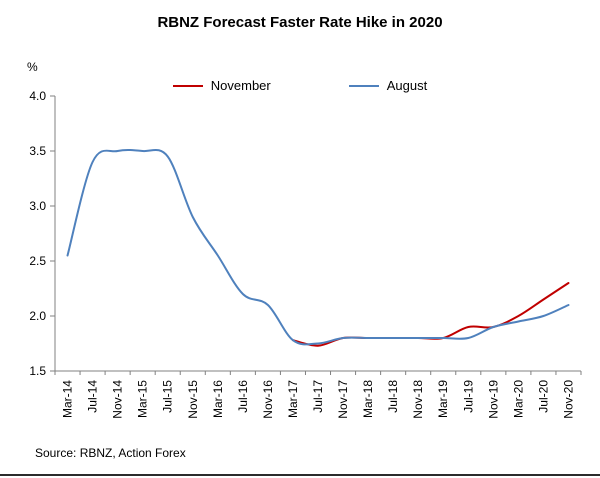  Describe the element at coordinates (568, 399) in the screenshot. I see `x-tick-label: Nov-20` at that location.